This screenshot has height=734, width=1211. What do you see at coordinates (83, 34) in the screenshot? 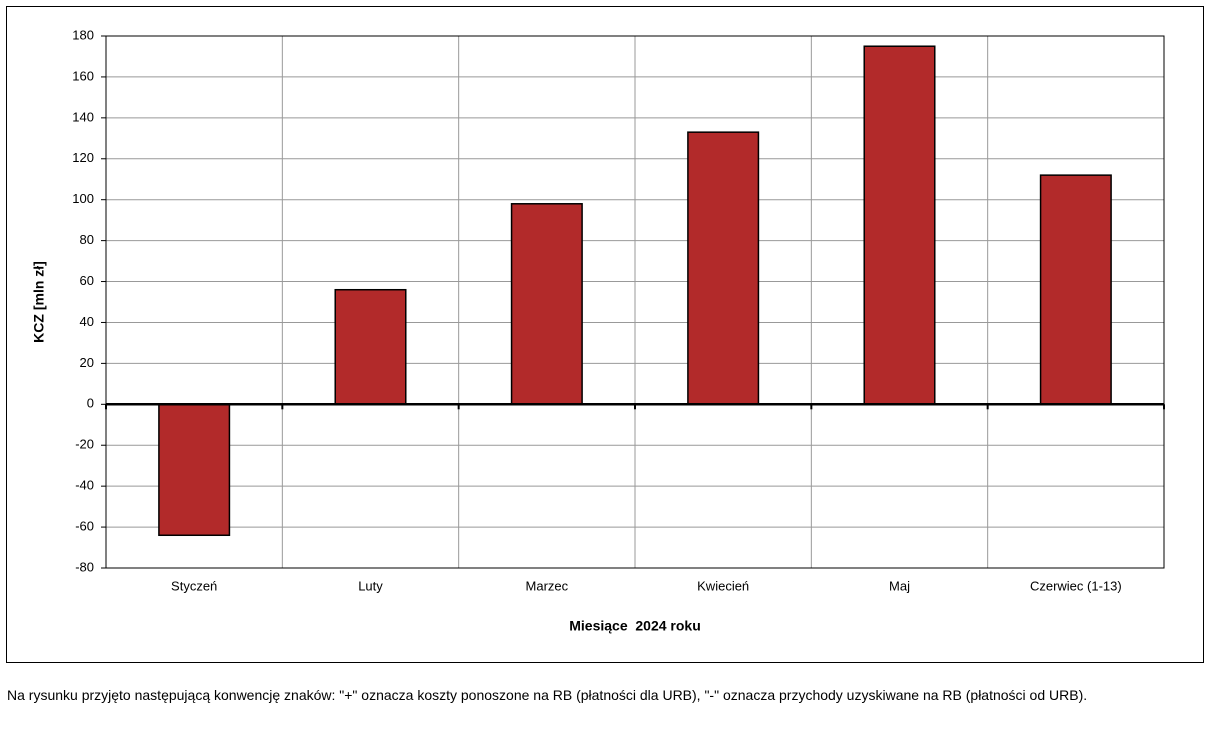
I see `y-tick-label: 180` at bounding box center [83, 34].